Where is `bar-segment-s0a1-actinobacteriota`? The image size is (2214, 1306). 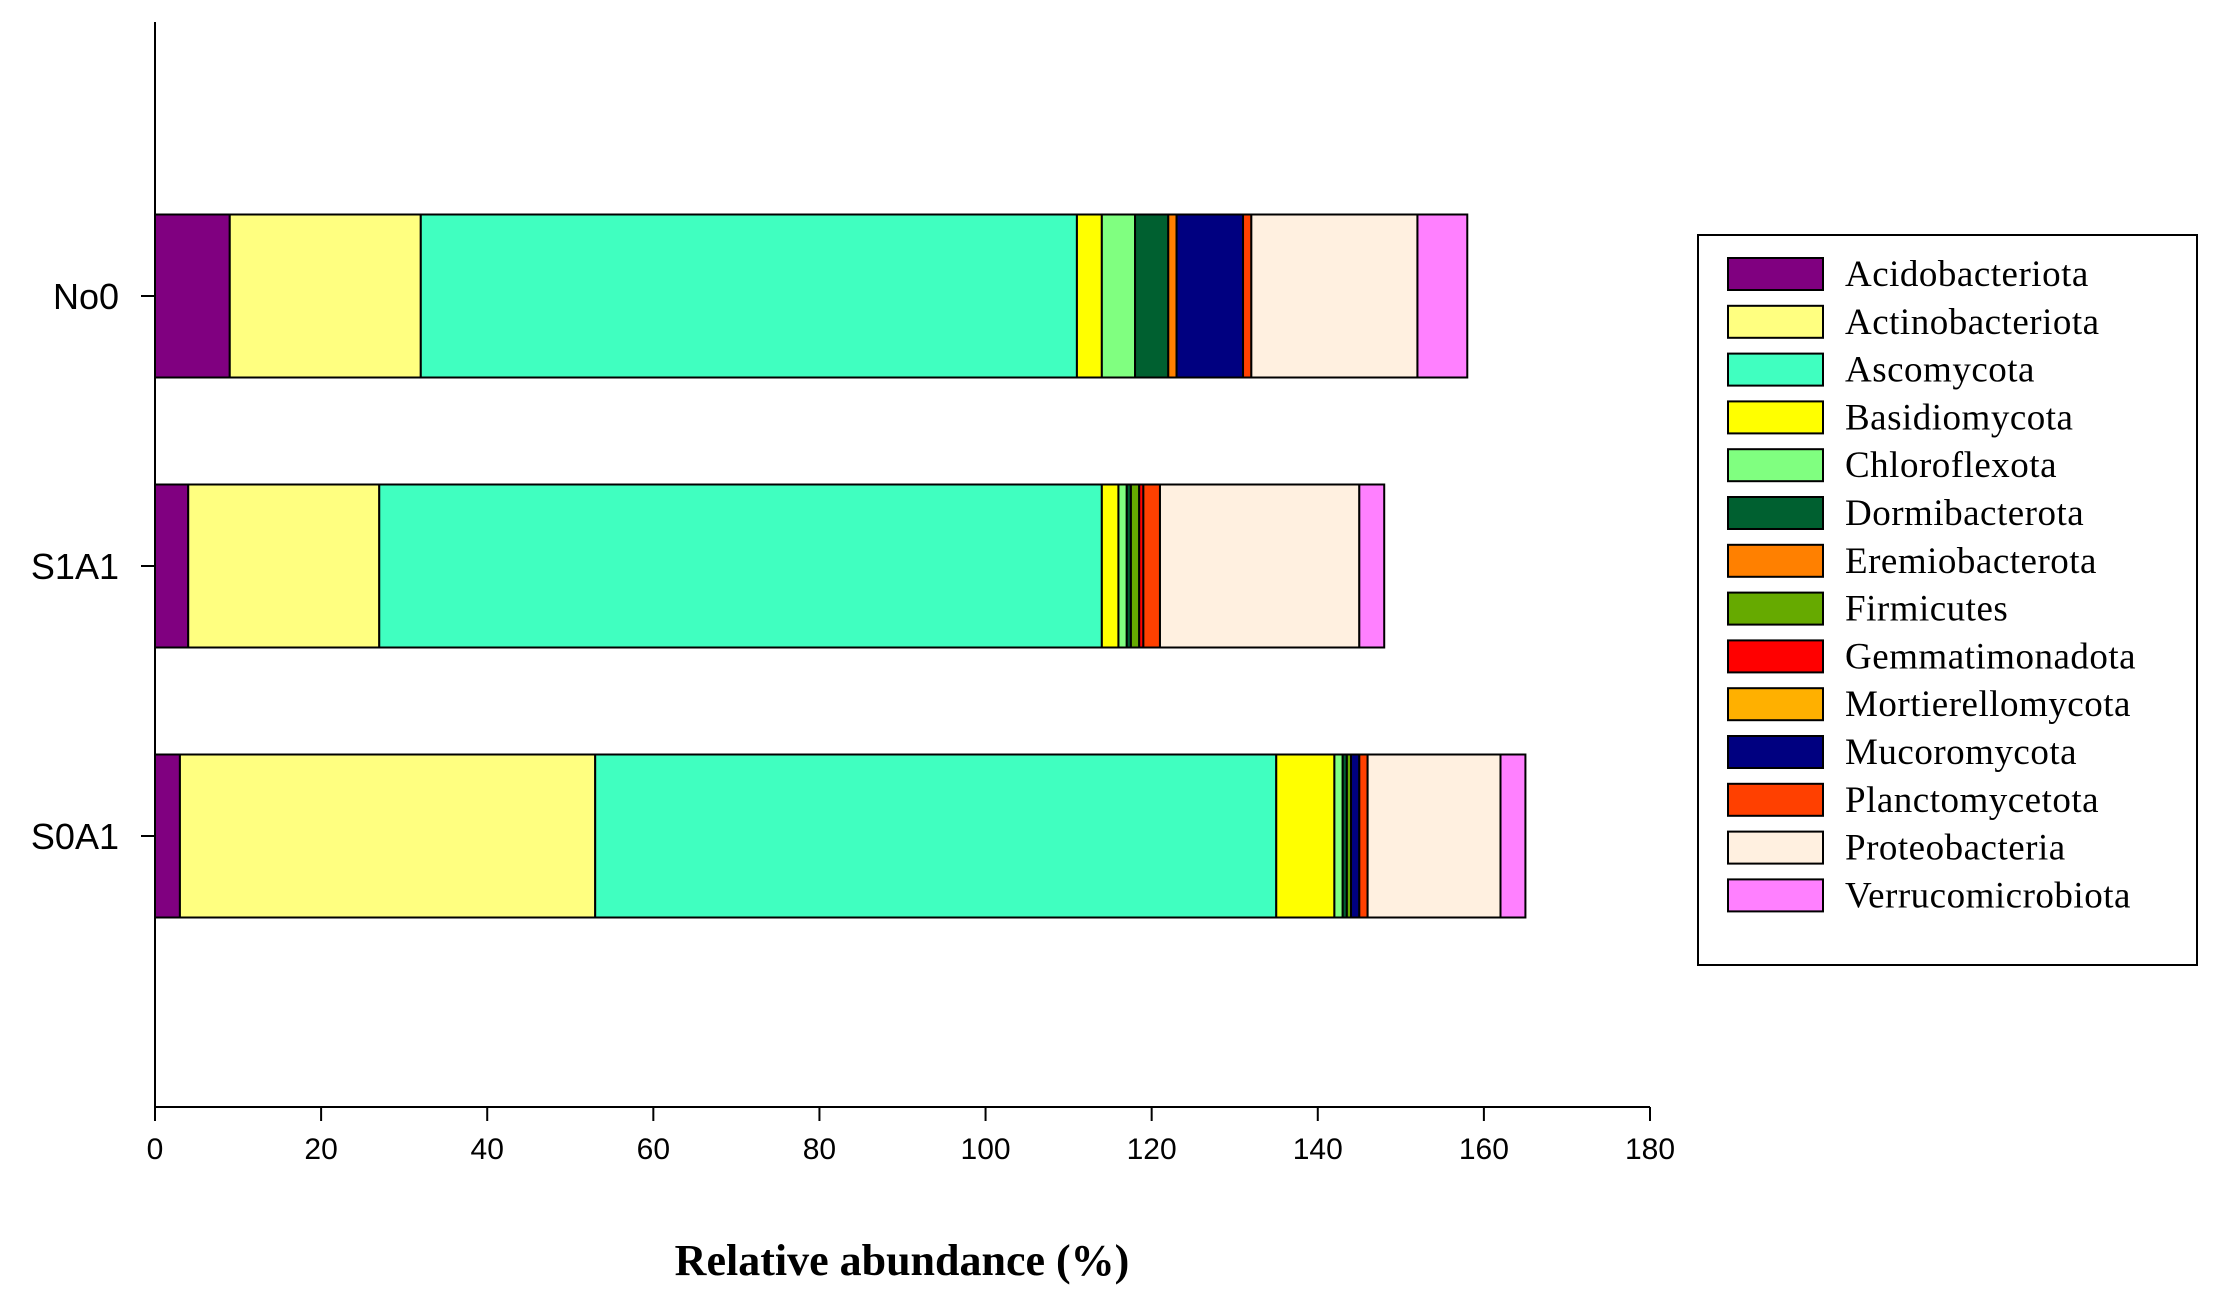
bar-segment-s0a1-actinobacteriota is located at coordinates (387, 836).